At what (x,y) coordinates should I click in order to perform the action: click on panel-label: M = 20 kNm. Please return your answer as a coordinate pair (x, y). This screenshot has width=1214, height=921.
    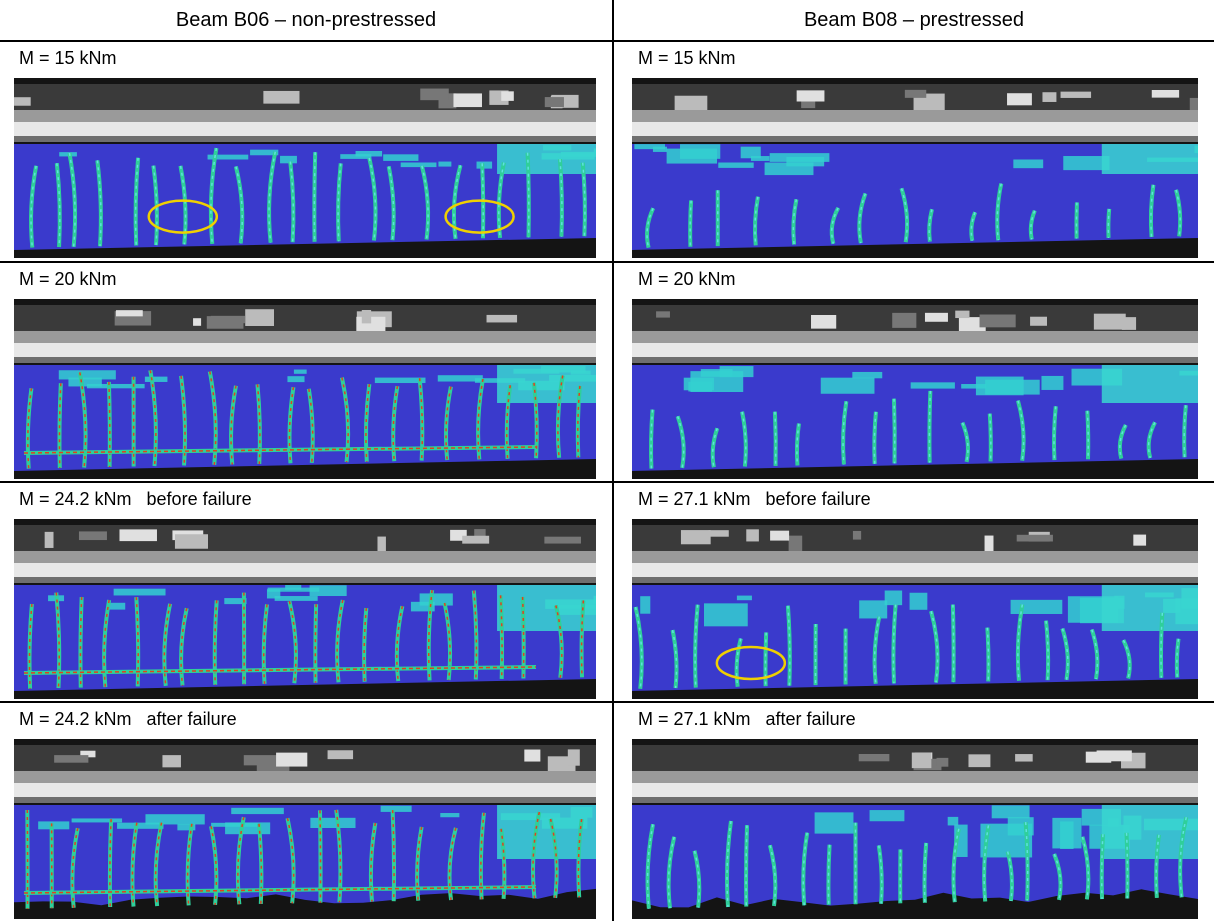
    Looking at the image, I should click on (68, 279).